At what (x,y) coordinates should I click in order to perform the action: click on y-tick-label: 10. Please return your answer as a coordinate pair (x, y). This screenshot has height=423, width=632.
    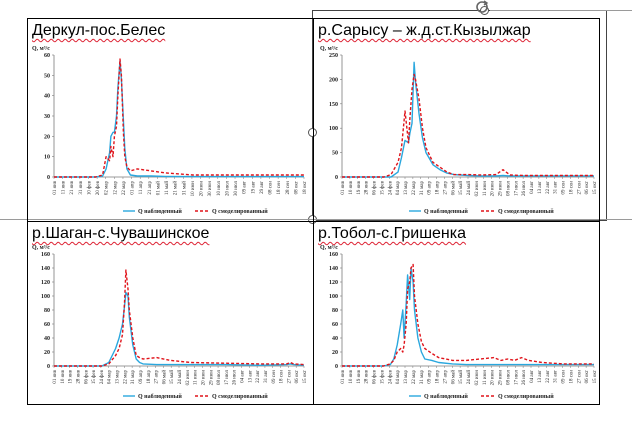
    Looking at the image, I should click on (47, 158).